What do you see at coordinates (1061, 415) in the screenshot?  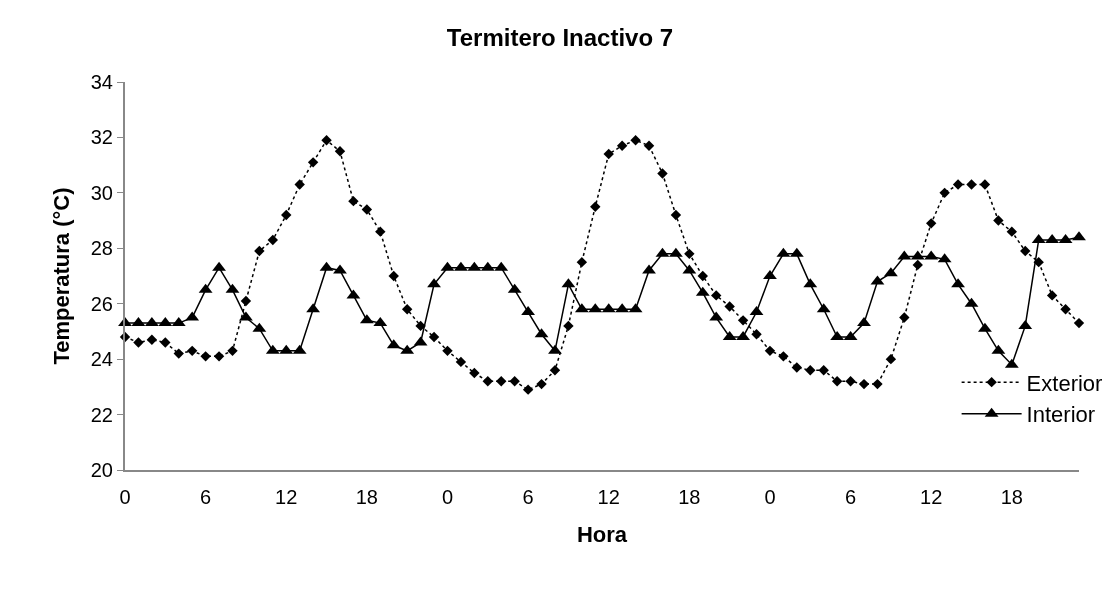 I see `legend-label: Interior` at bounding box center [1061, 415].